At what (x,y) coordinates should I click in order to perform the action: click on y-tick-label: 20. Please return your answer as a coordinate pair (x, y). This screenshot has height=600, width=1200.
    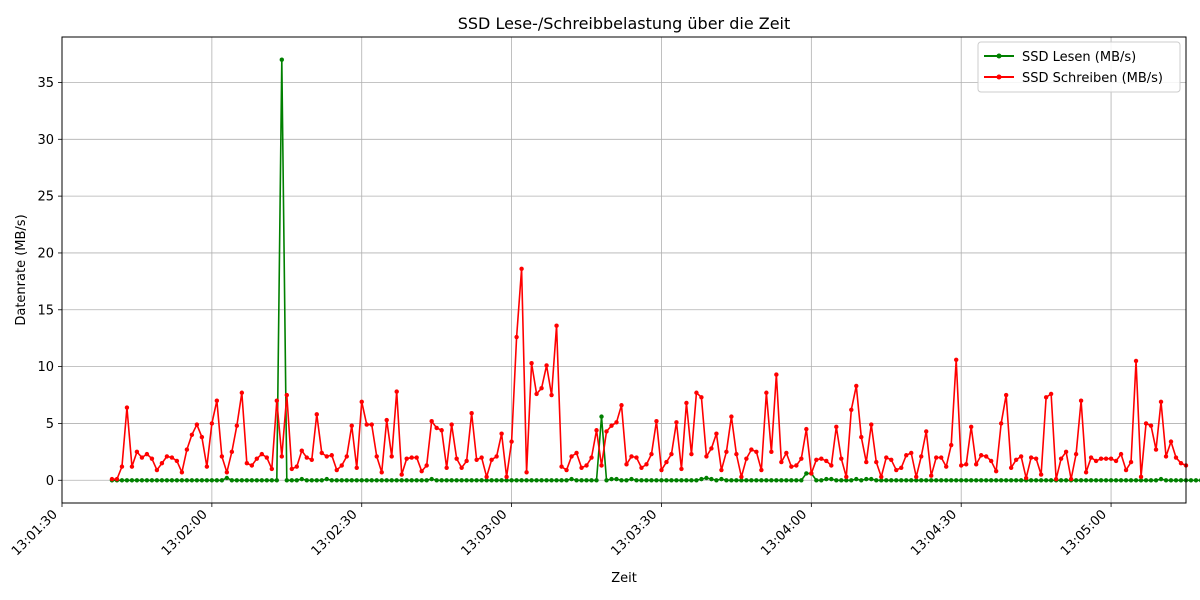
    Looking at the image, I should click on (45, 253).